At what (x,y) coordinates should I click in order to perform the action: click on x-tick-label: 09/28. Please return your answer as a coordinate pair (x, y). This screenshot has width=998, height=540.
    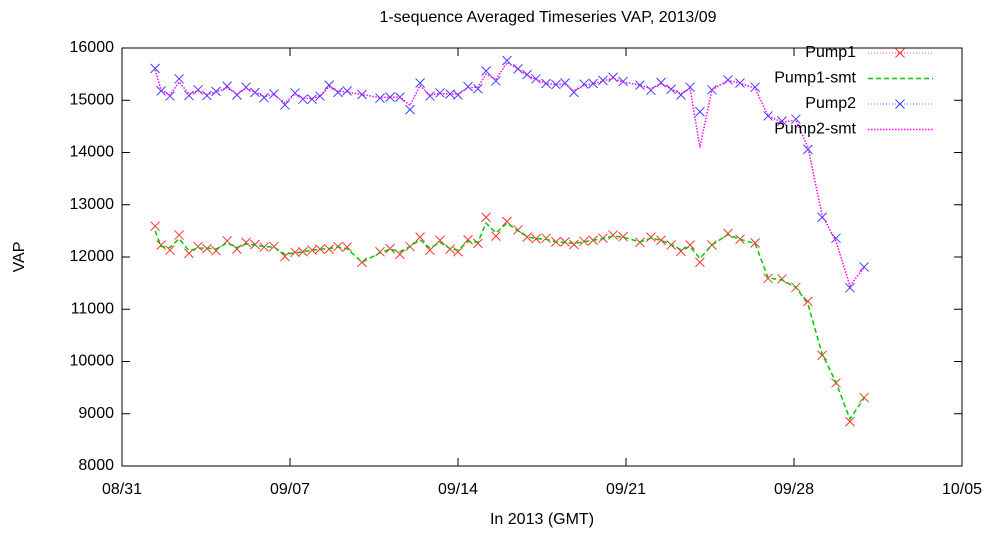
    Looking at the image, I should click on (794, 489).